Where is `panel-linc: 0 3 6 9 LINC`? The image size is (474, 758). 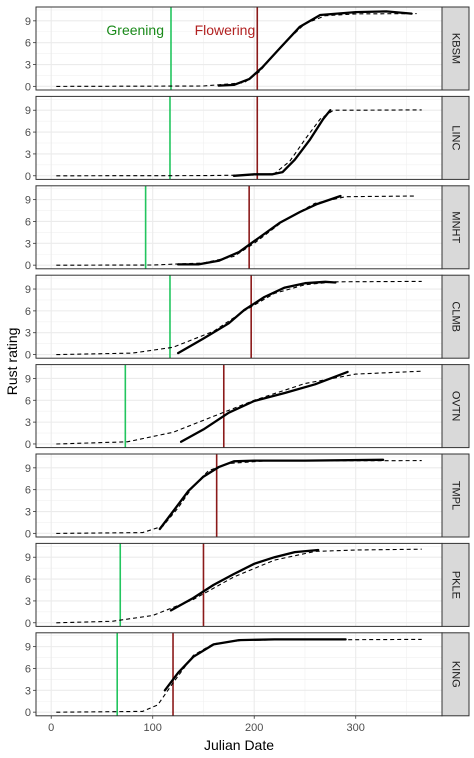 panel-linc: 0 3 6 9 LINC is located at coordinates (247, 139).